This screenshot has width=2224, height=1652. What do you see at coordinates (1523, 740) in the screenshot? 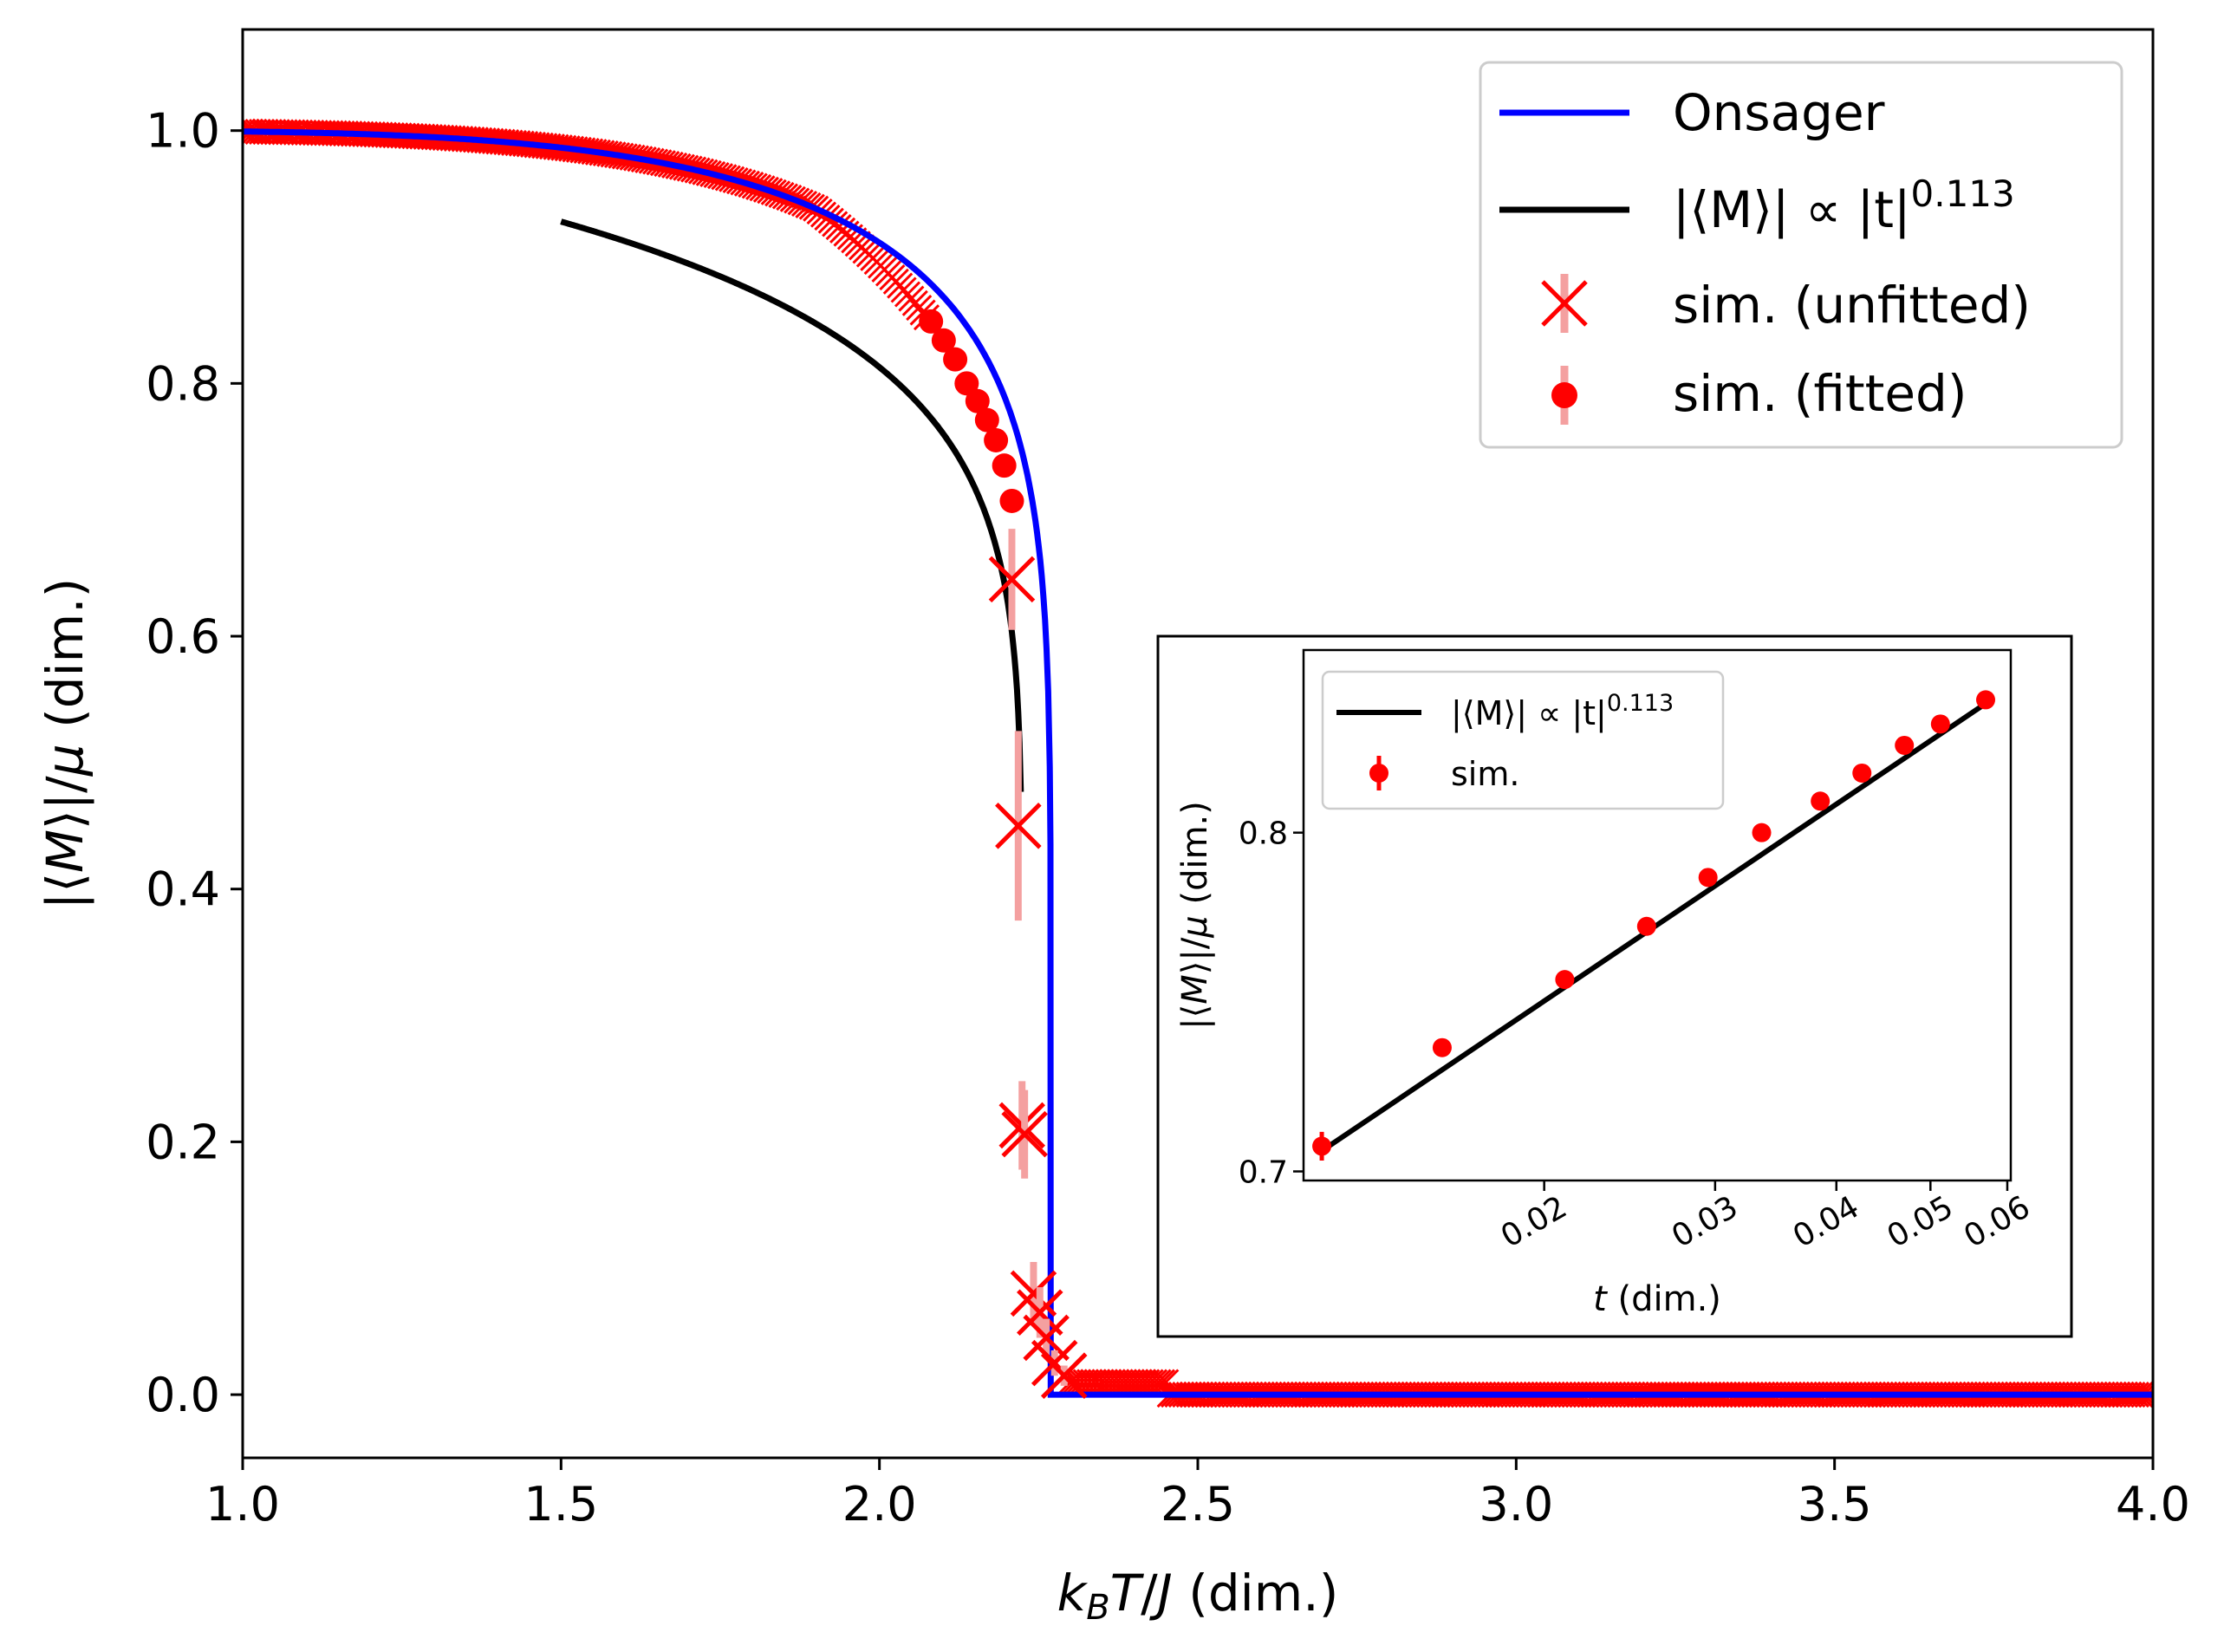
I see `inset-legend: |⟨M⟩| ∝ |t|0.113 sim.` at bounding box center [1523, 740].